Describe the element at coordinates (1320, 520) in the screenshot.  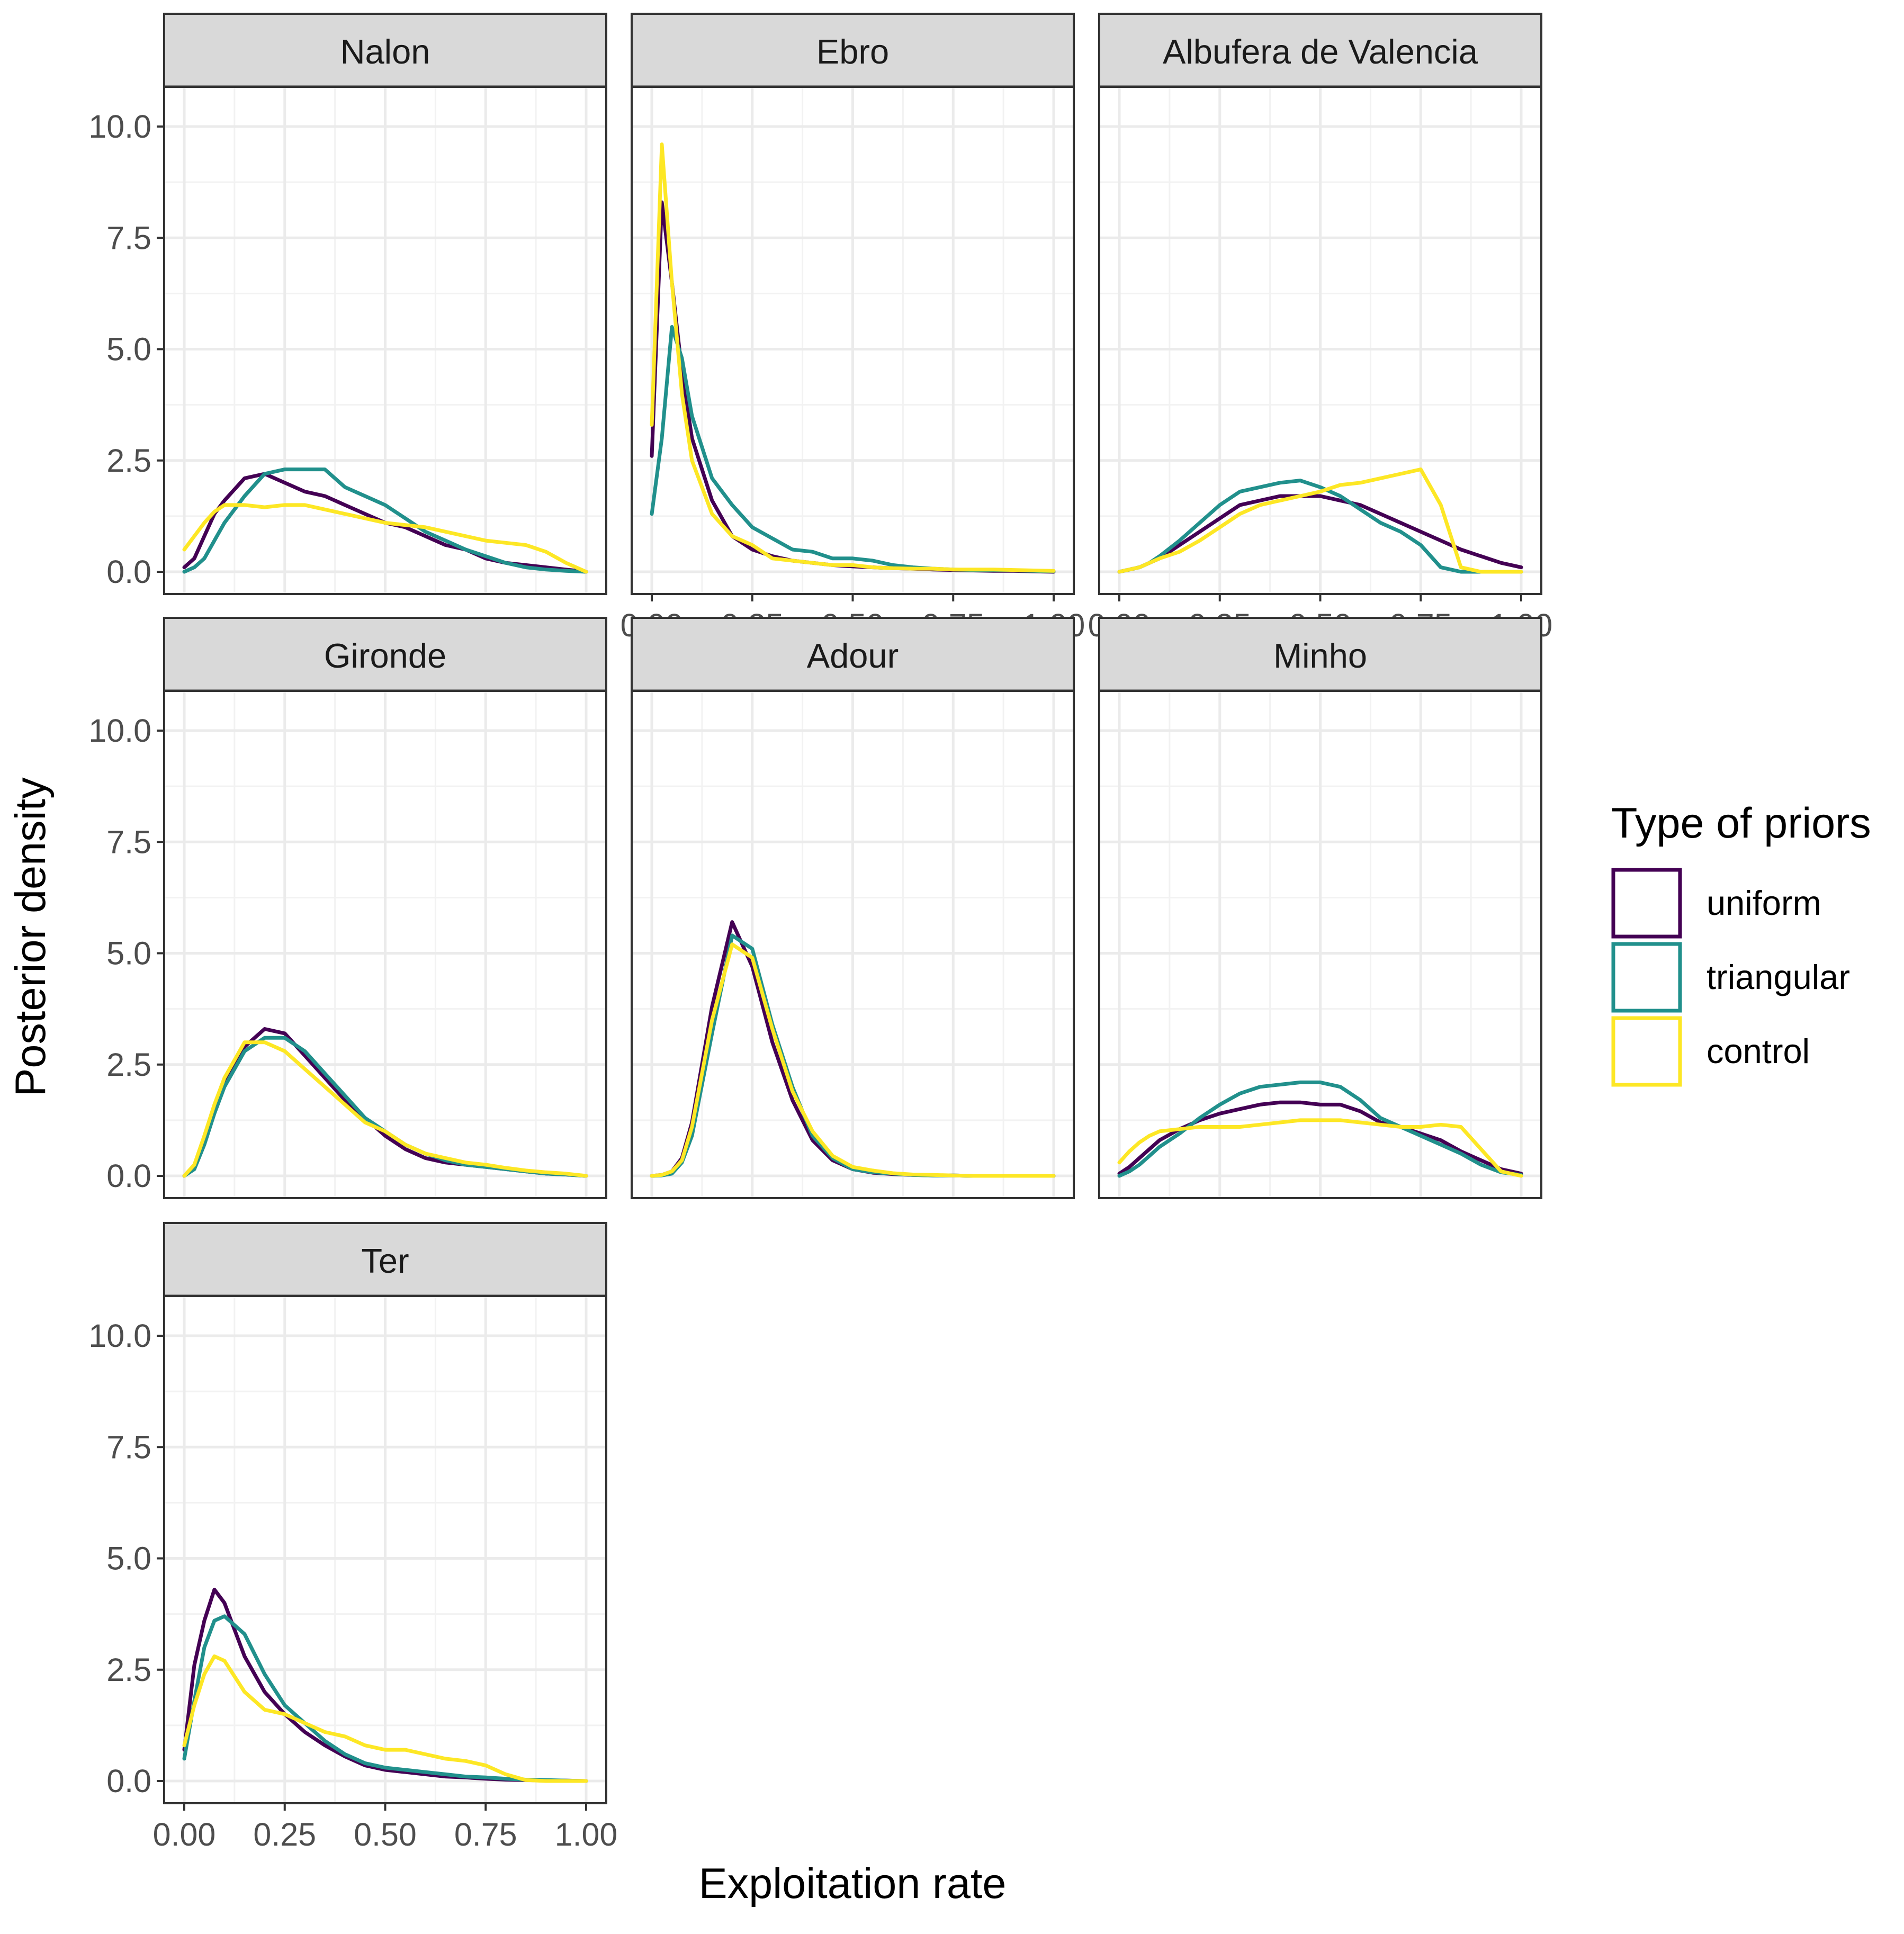
I see `density-line-albufera-de-valencia-control` at that location.